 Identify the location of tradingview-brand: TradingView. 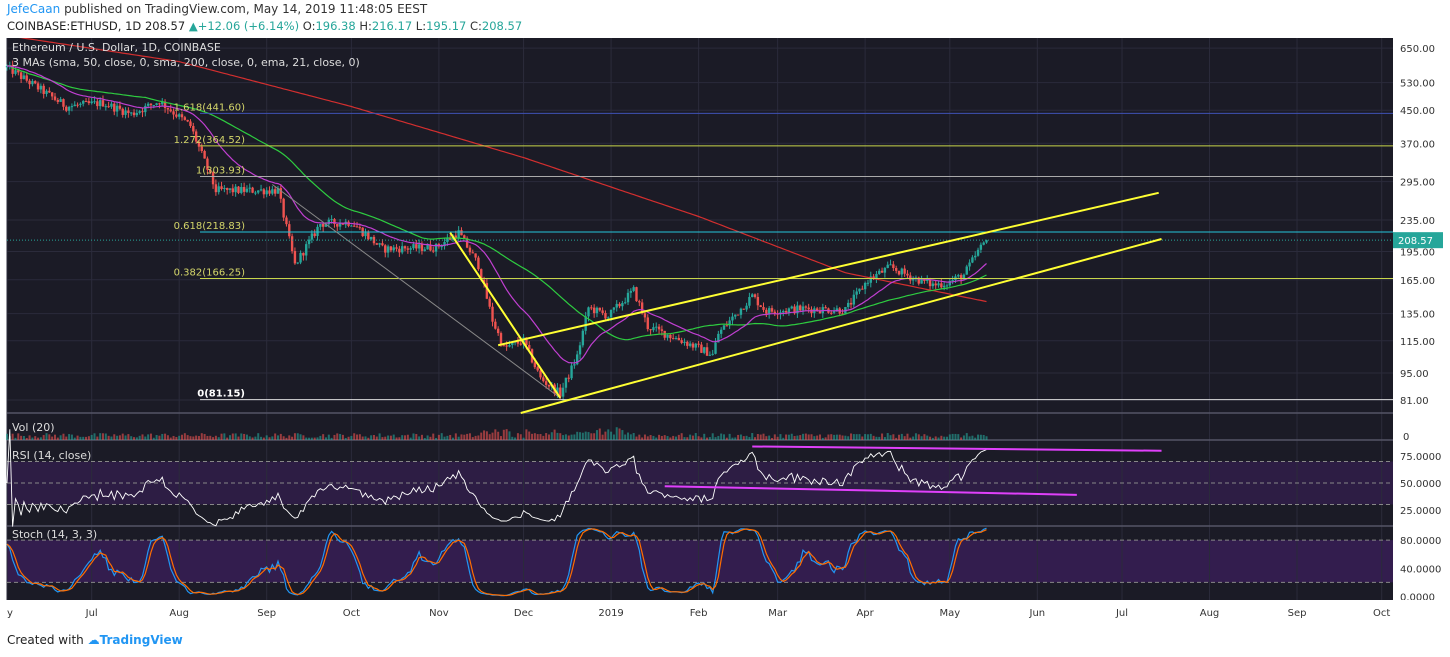
(141, 640).